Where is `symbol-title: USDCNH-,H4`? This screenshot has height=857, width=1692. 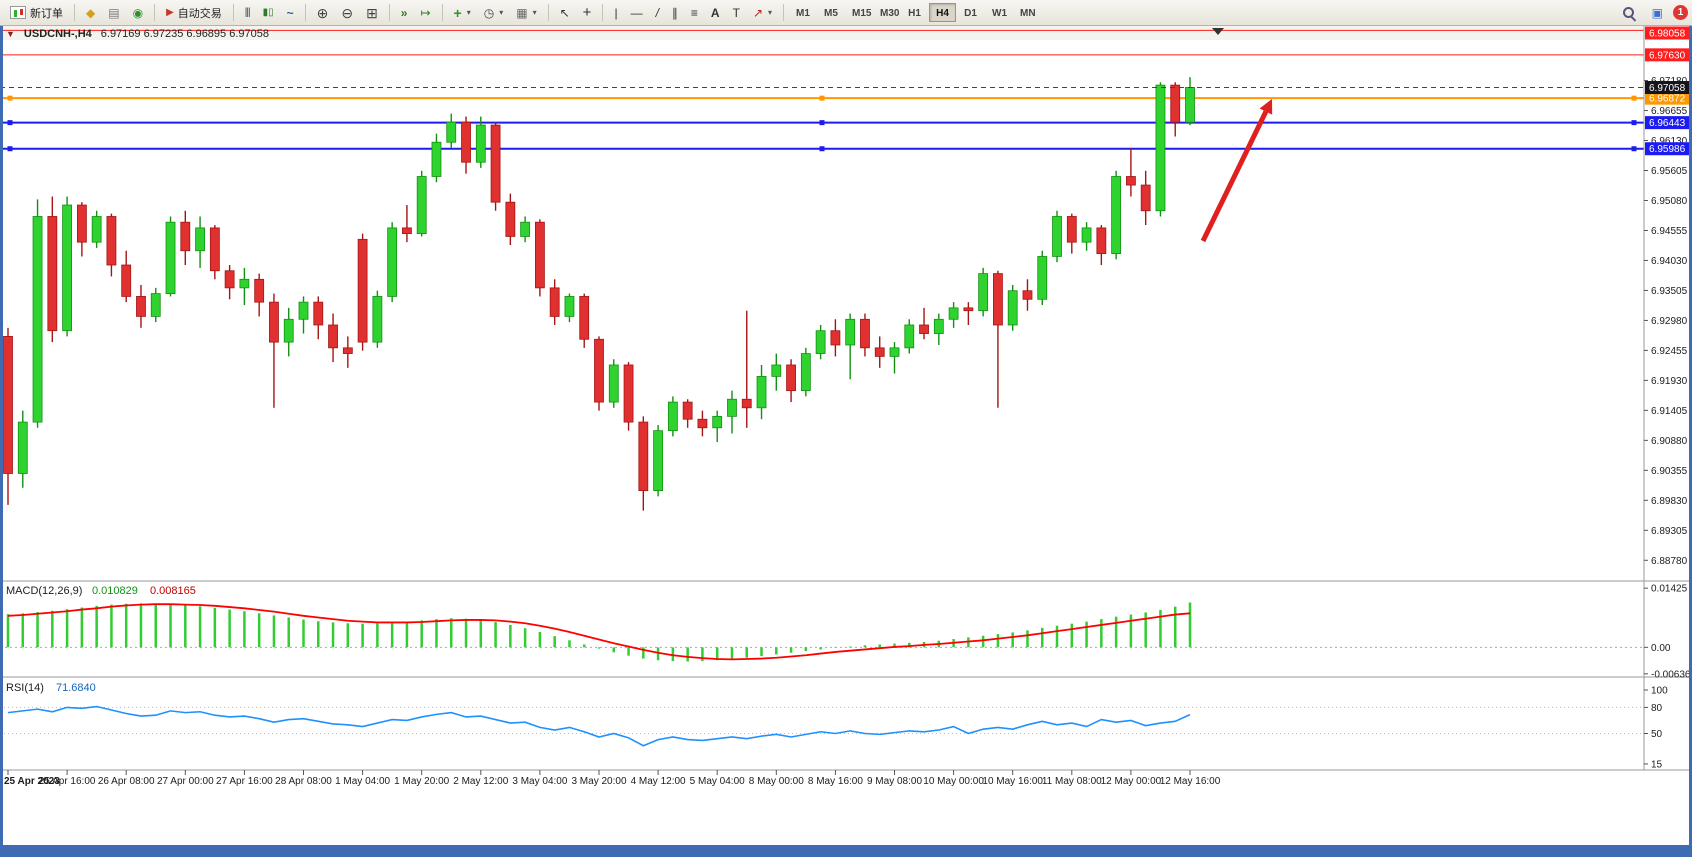
symbol-title: USDCNH-,H4 is located at coordinates (57, 34).